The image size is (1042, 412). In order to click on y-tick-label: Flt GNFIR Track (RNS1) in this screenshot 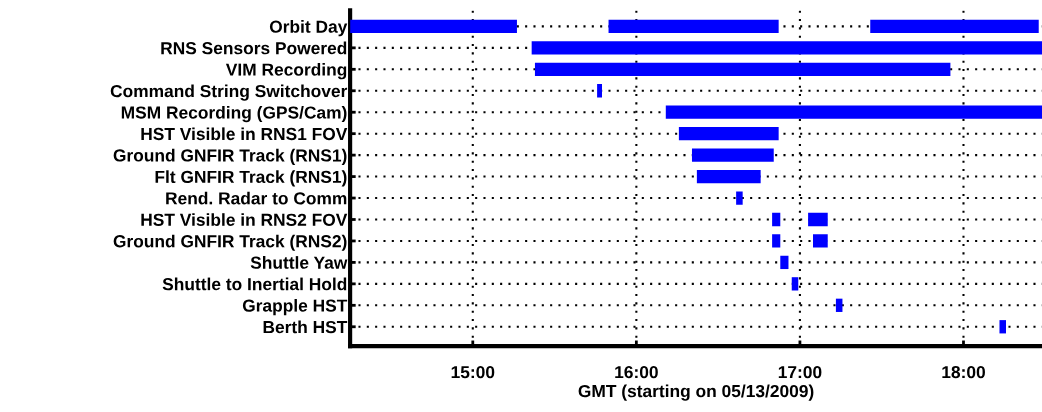, I will do `click(251, 178)`.